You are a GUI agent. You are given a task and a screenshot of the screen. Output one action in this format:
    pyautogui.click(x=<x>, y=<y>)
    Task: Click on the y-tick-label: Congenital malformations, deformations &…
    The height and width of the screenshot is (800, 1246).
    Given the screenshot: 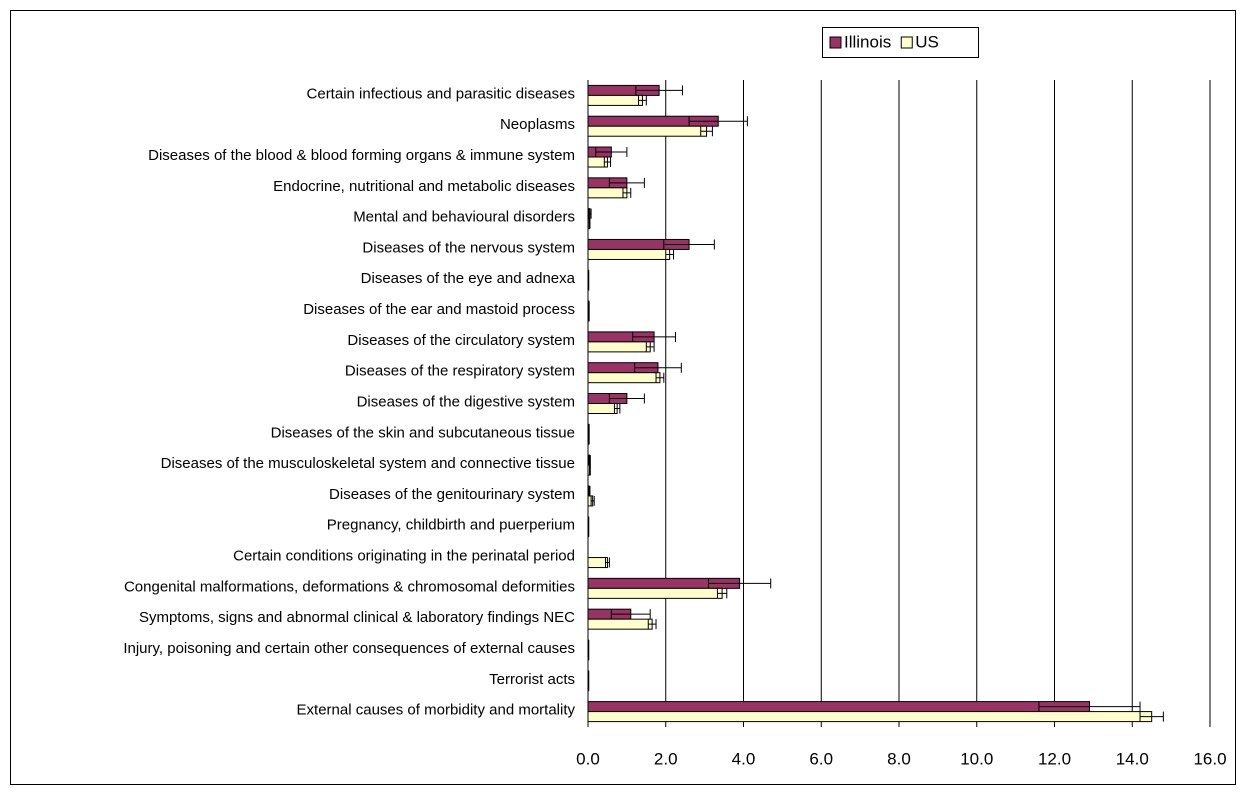 What is the action you would take?
    pyautogui.click(x=349, y=586)
    